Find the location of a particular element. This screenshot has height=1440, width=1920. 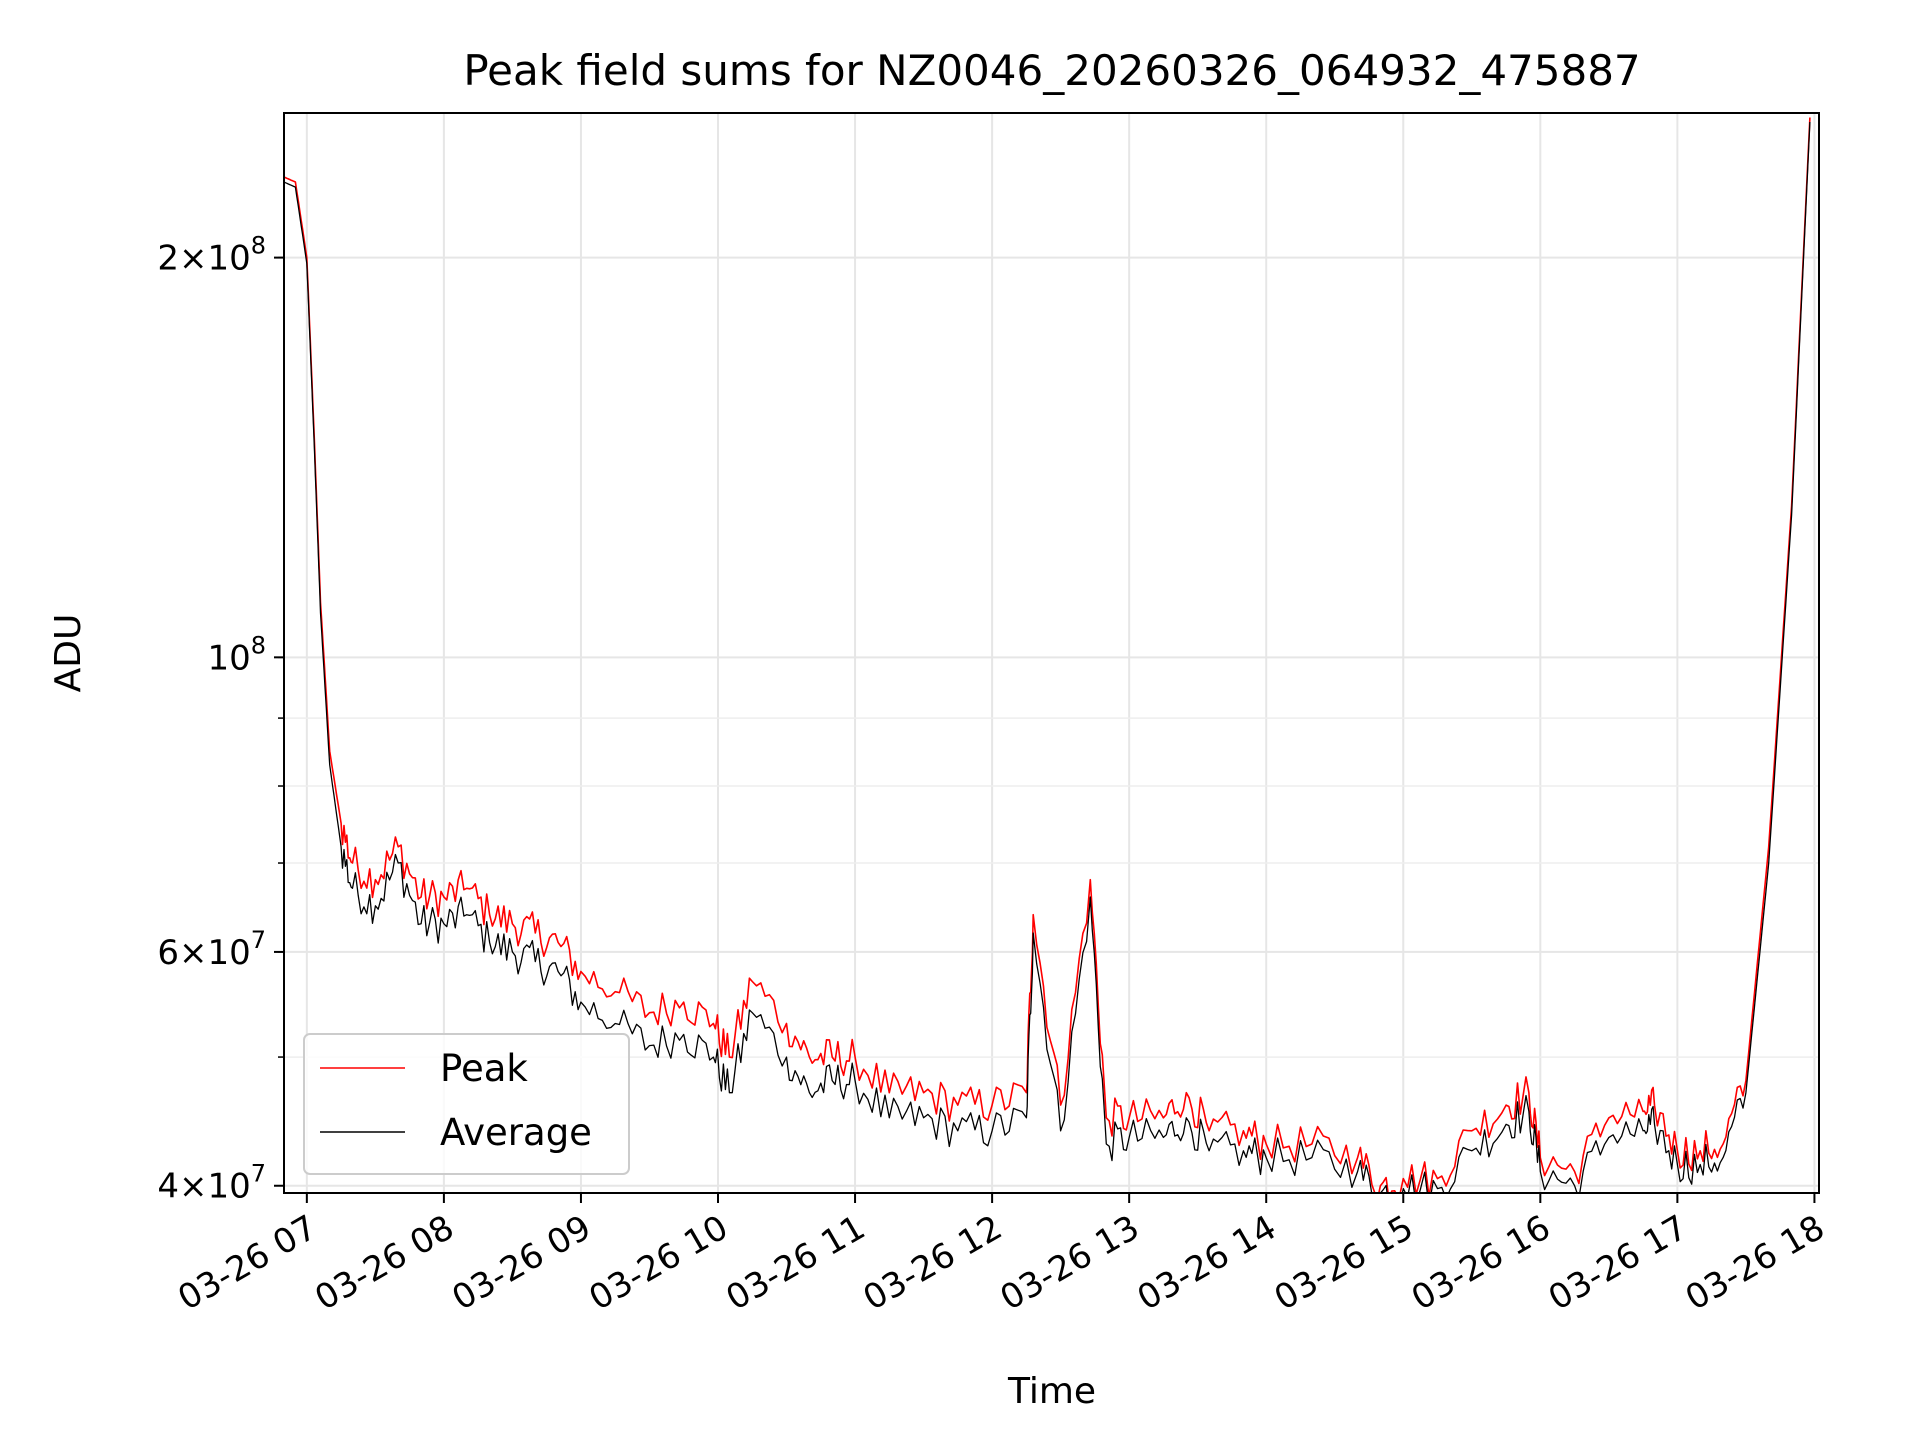

y-axis-label: ADU is located at coordinates (68, 653).